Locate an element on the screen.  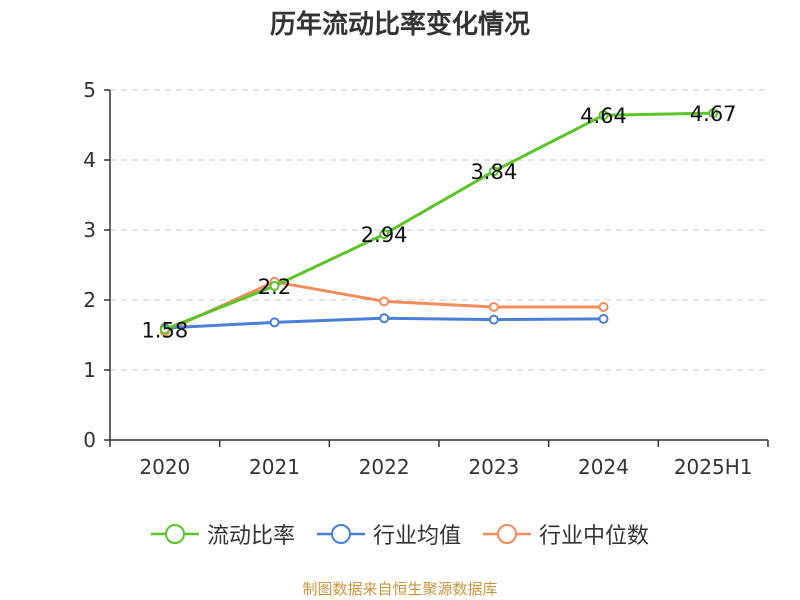
data-label: 2.94 is located at coordinates (384, 235).